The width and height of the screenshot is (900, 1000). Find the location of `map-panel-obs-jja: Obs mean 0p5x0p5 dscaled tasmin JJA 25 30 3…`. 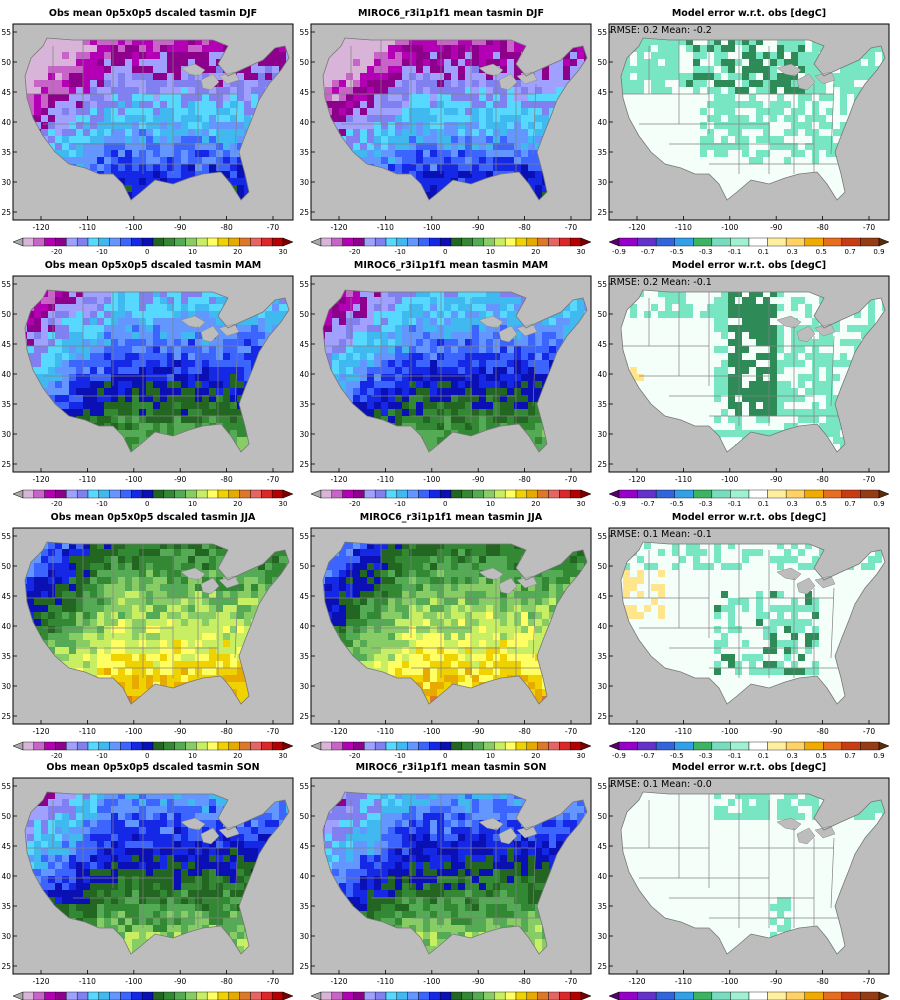

map-panel-obs-jja: Obs mean 0p5x0p5 dscaled tasmin JJA 25 30 3… is located at coordinates (147, 636).